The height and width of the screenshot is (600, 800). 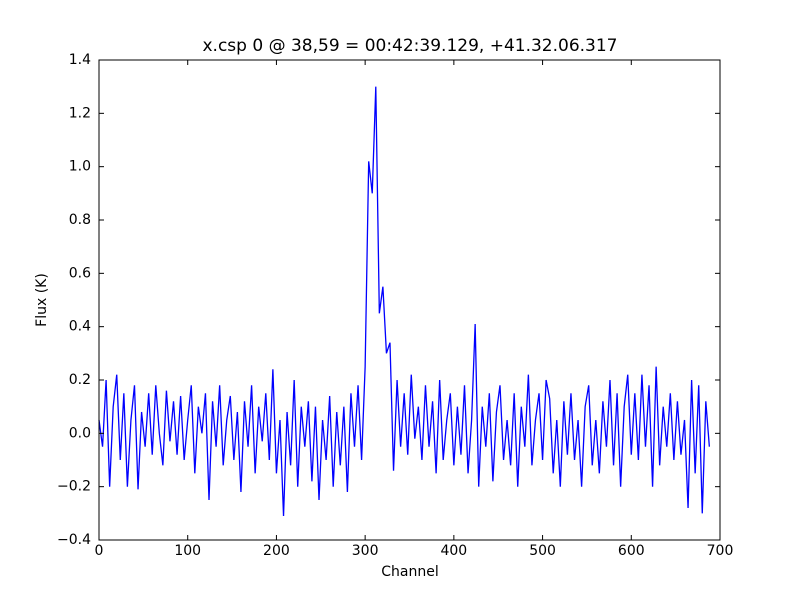 What do you see at coordinates (453, 551) in the screenshot?
I see `x-tick-label: 400` at bounding box center [453, 551].